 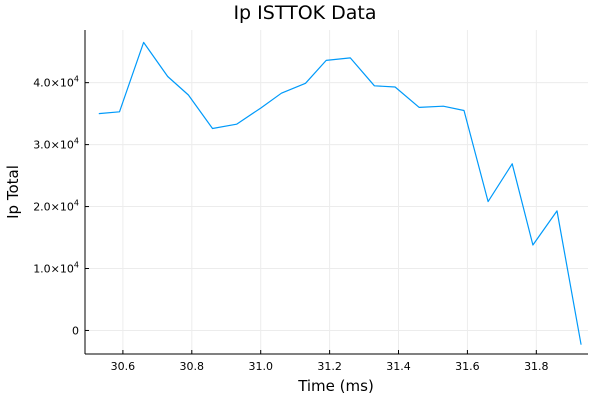 What do you see at coordinates (13, 192) in the screenshot?
I see `y-axis-label: Ip Total` at bounding box center [13, 192].